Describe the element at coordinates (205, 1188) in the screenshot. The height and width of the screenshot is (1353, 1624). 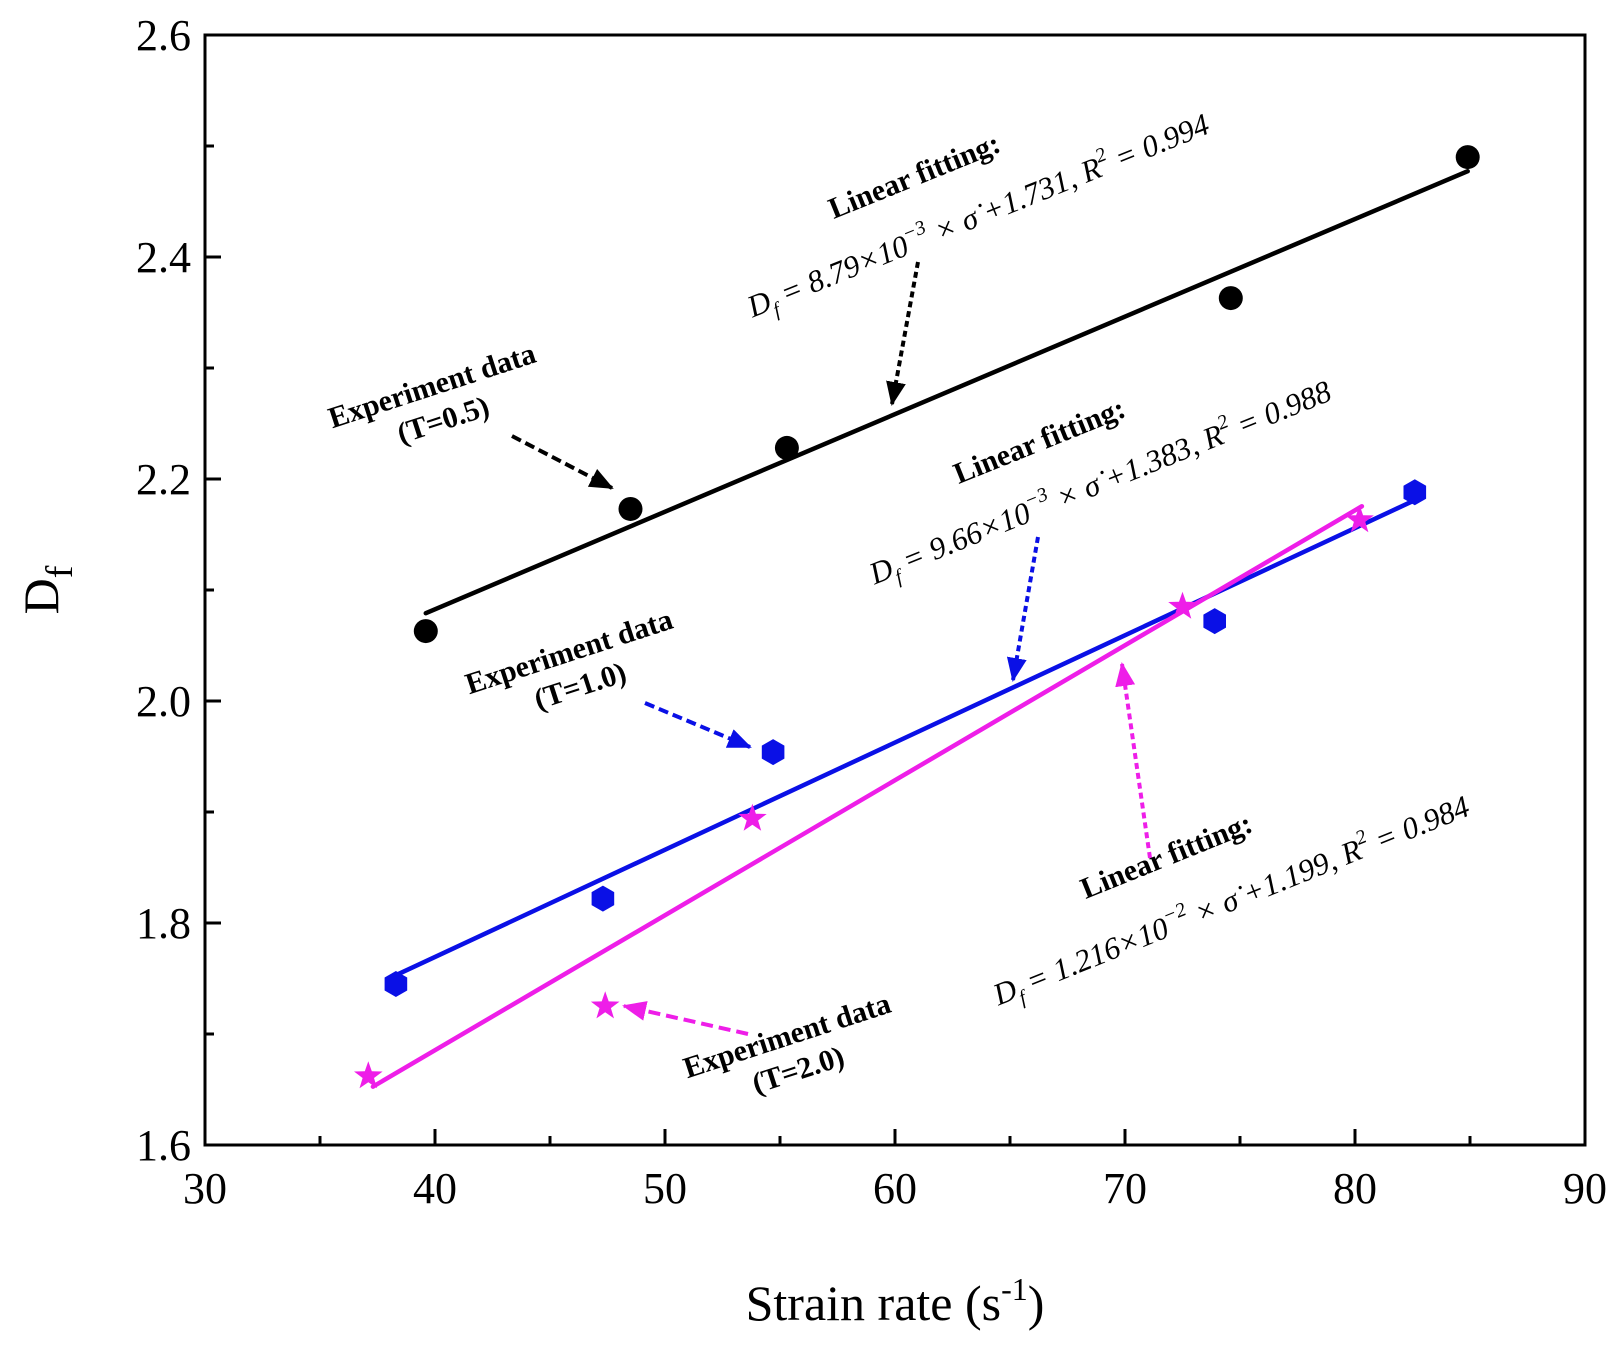
I see `x-tick-label: 30` at that location.